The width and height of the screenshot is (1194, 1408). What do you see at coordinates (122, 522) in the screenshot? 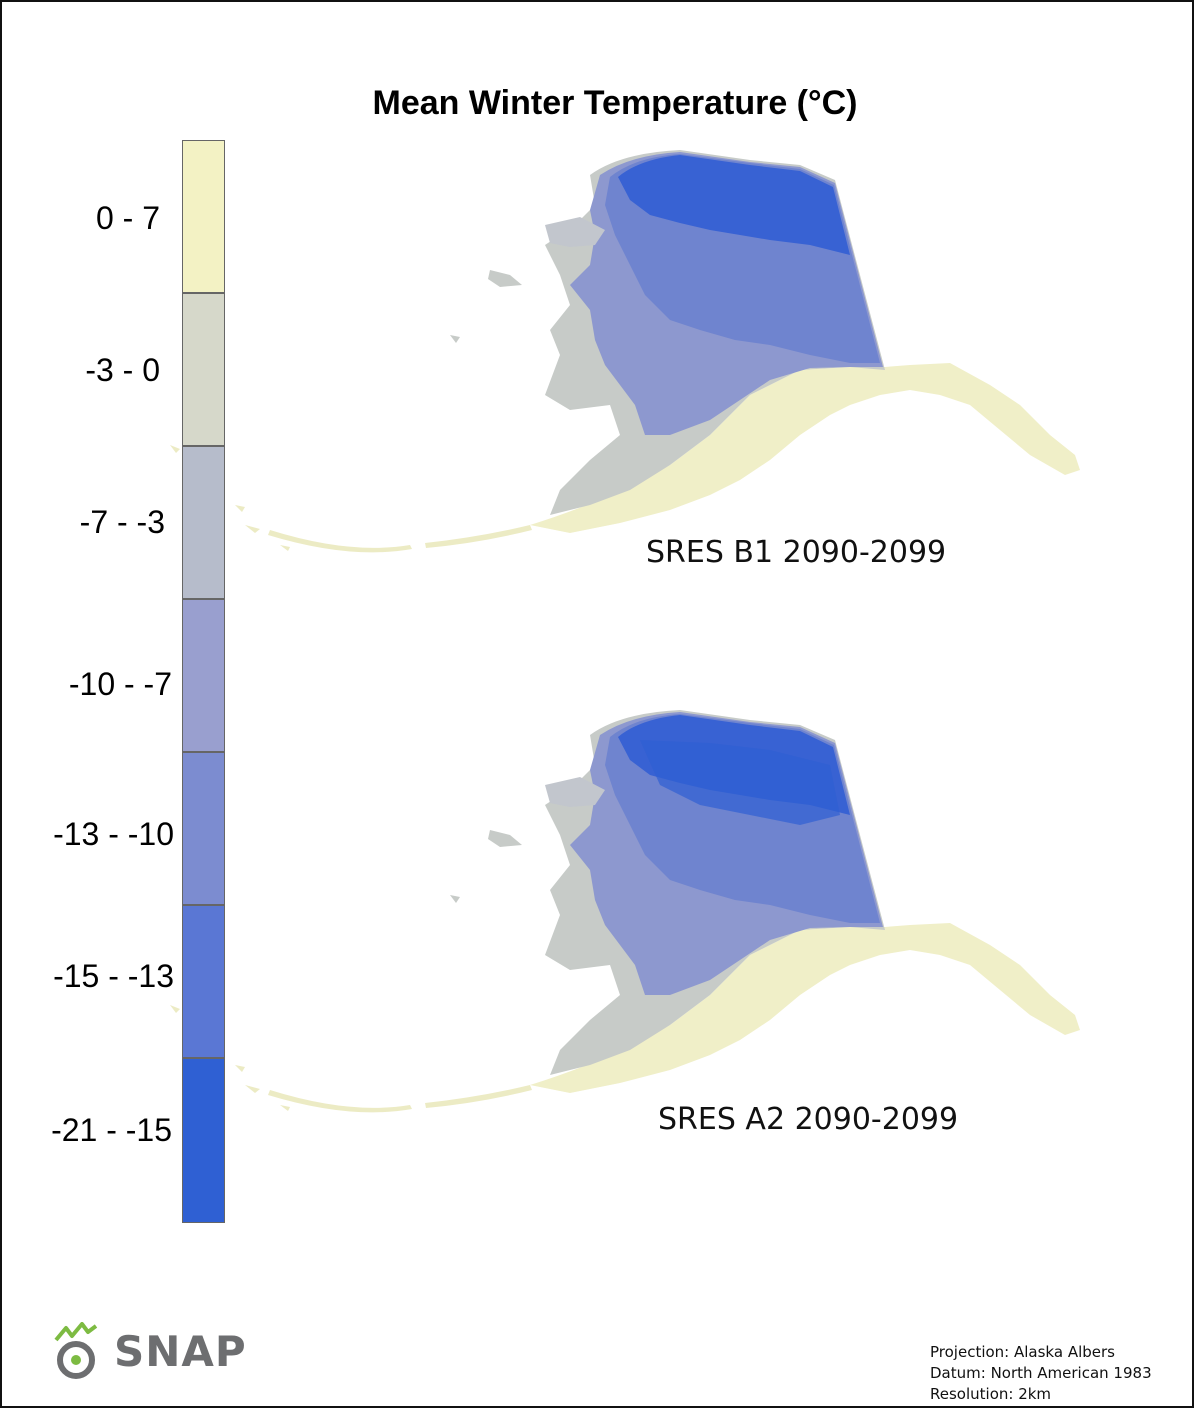
I see `legend-label-2: -7 - -3` at bounding box center [122, 522].